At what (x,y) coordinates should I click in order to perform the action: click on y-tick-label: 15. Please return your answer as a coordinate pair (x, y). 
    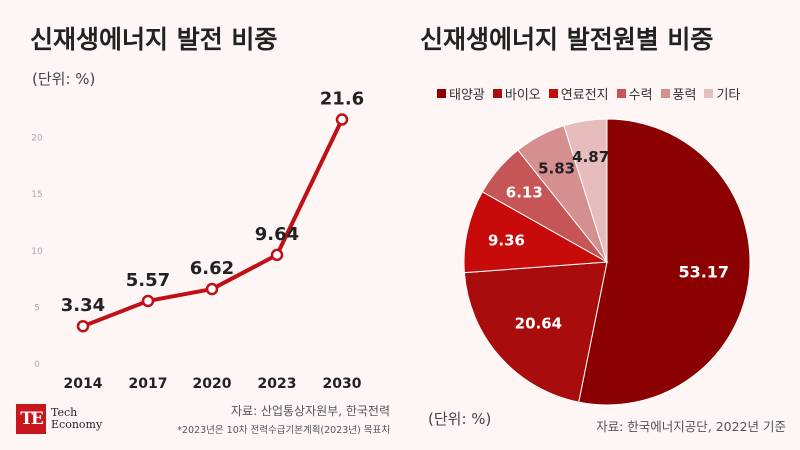
    Looking at the image, I should click on (36, 195).